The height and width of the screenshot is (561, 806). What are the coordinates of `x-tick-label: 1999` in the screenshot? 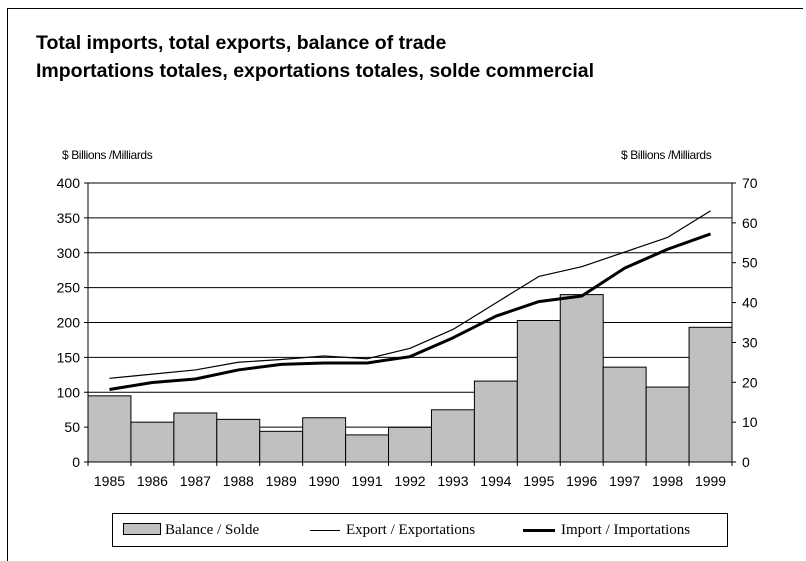 It's located at (710, 481).